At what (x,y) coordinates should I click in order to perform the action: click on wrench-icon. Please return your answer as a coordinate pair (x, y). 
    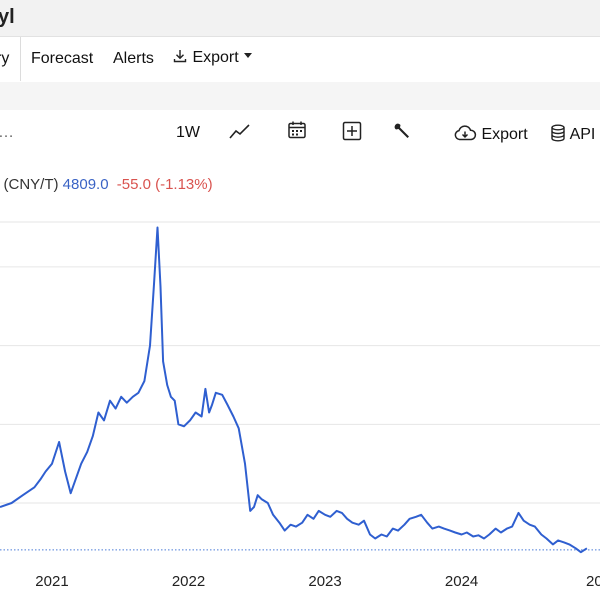
    Looking at the image, I should click on (402, 131).